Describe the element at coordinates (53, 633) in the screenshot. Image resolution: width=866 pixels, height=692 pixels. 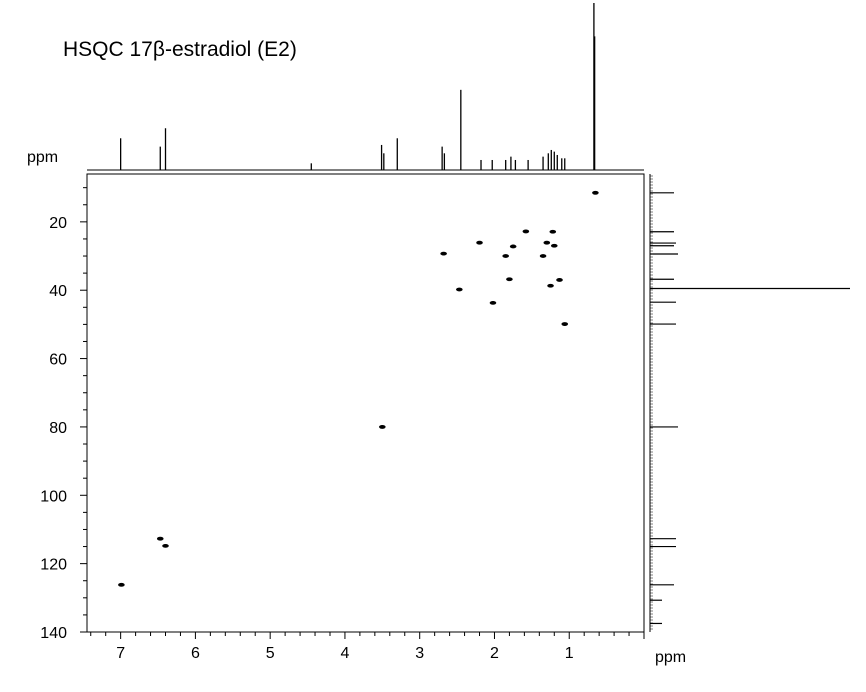
I see `y-tick-label: 140` at that location.